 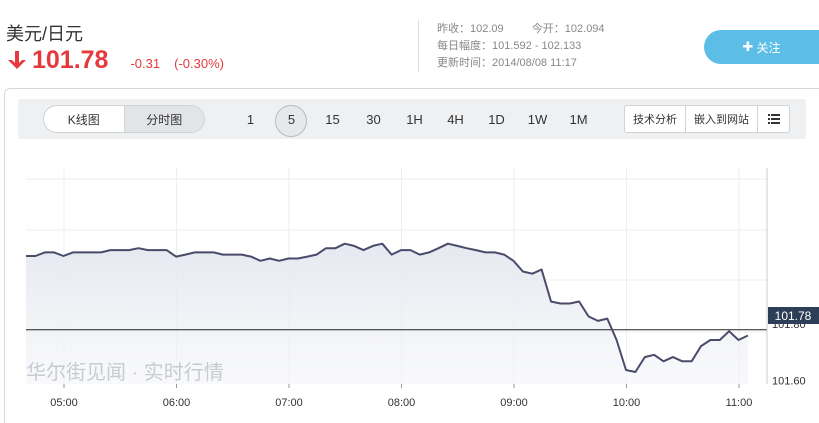 I want to click on current-price: 101.78, so click(x=70, y=60).